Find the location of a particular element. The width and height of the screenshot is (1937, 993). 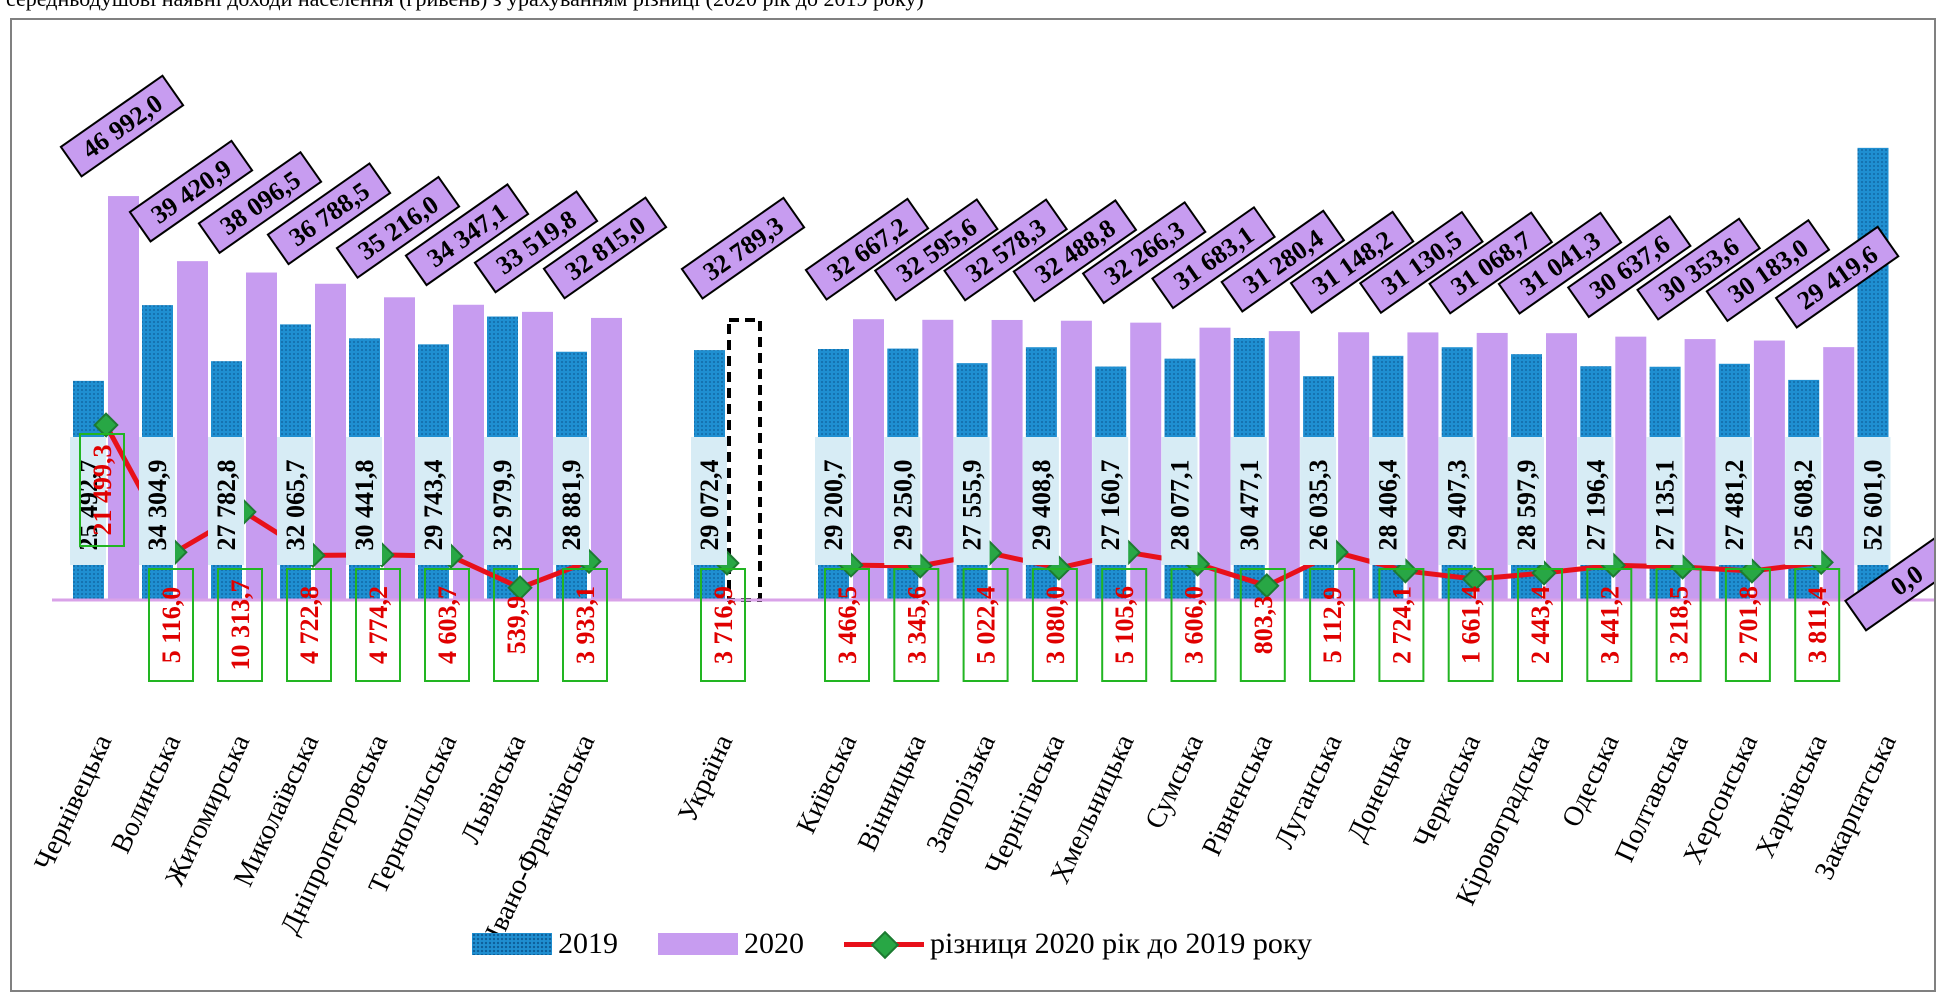

label-diff-group: 3 716,9 is located at coordinates (723, 625).